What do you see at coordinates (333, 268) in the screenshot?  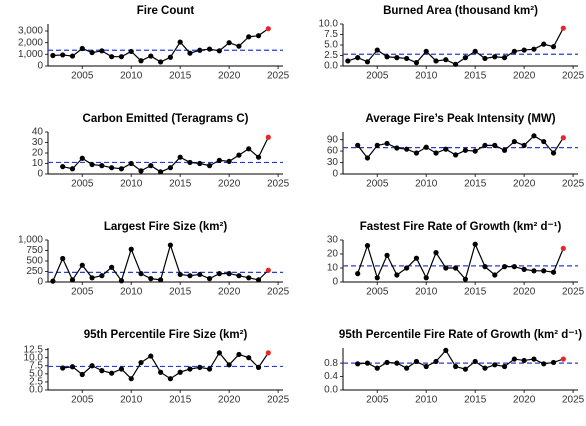 I see `y-tick-label: 10` at bounding box center [333, 268].